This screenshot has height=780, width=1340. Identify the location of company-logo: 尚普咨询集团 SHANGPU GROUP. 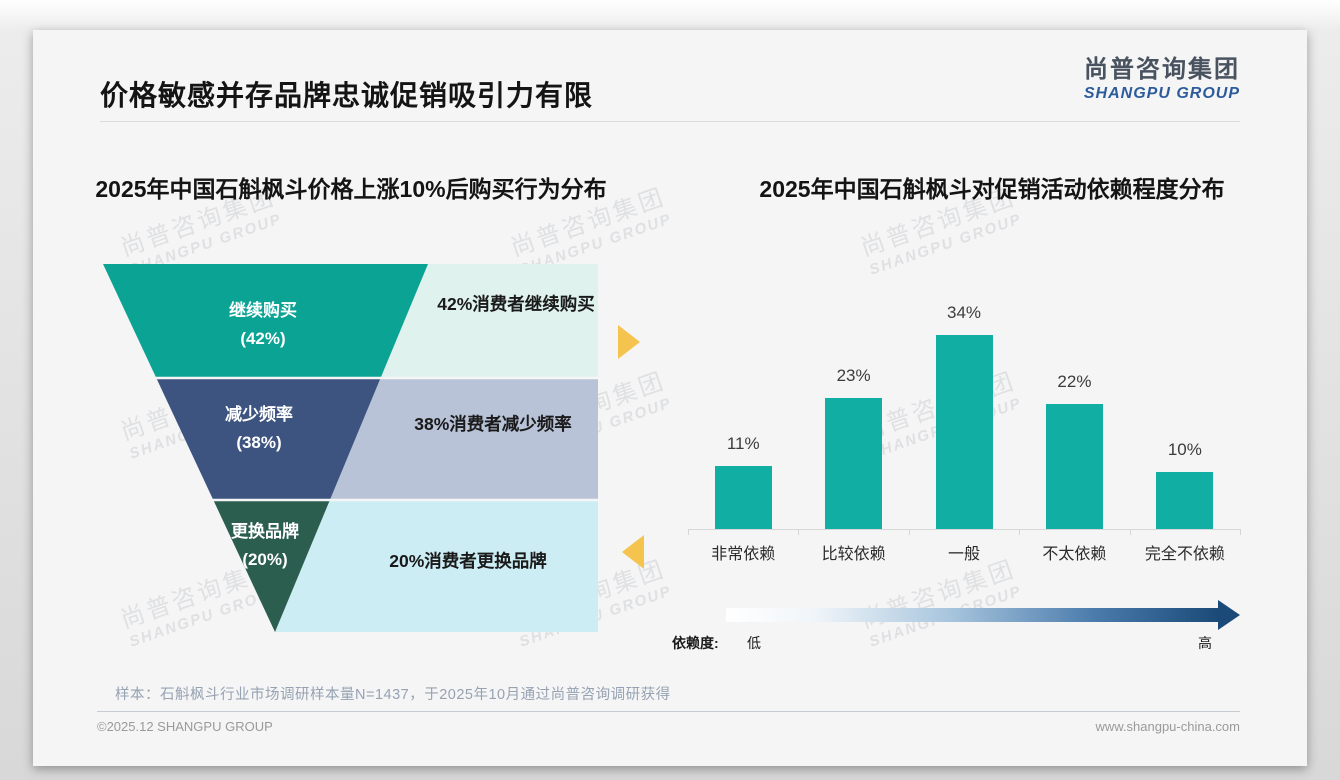
(1162, 80).